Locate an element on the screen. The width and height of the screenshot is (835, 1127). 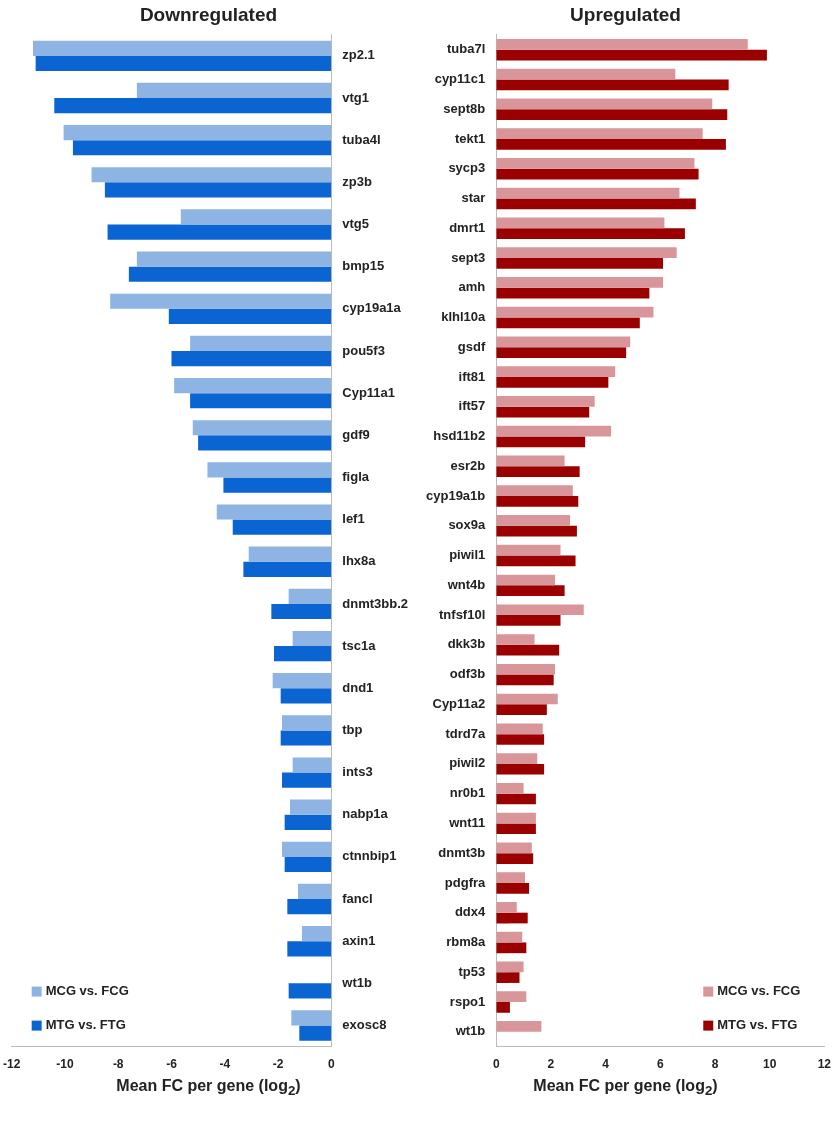
y-tick-label: cyp19a1b is located at coordinates (456, 495).